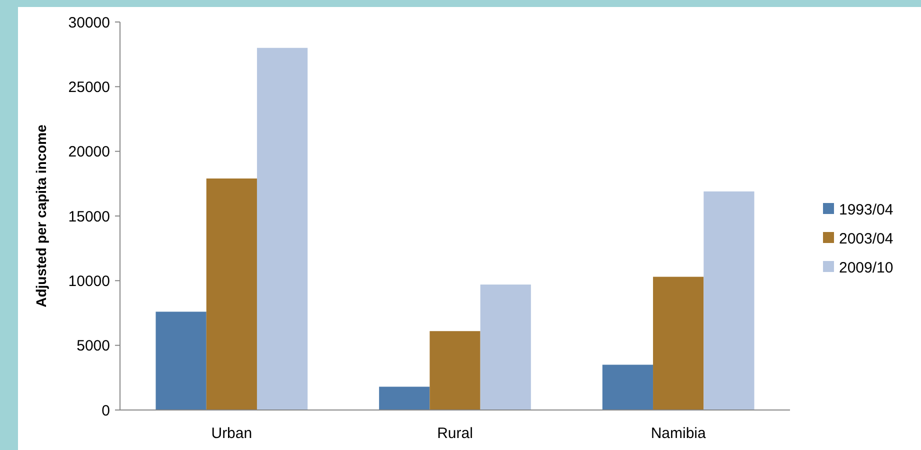 The width and height of the screenshot is (921, 450). I want to click on y-tick-label: 30000, so click(89, 23).